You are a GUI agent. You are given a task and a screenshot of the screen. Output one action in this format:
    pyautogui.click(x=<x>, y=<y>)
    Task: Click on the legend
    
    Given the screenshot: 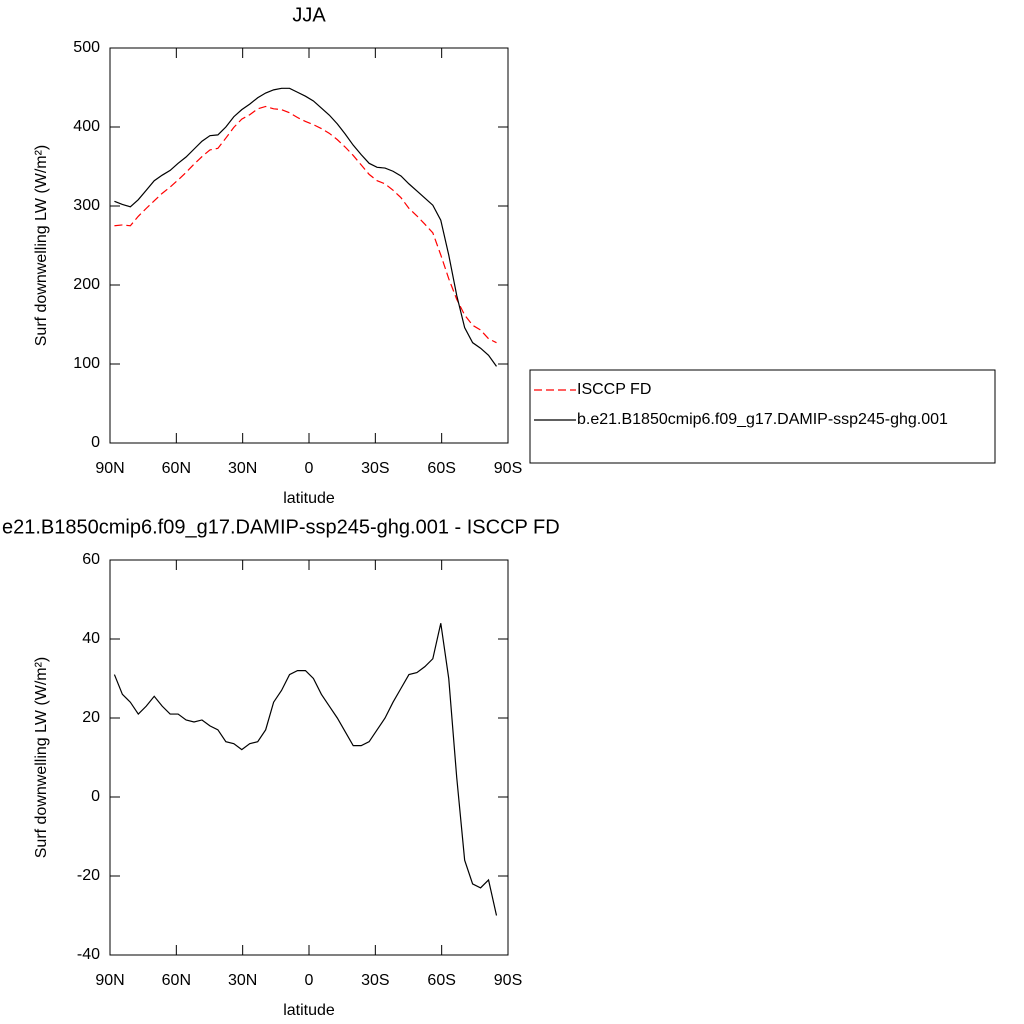 What is the action you would take?
    pyautogui.click(x=762, y=416)
    